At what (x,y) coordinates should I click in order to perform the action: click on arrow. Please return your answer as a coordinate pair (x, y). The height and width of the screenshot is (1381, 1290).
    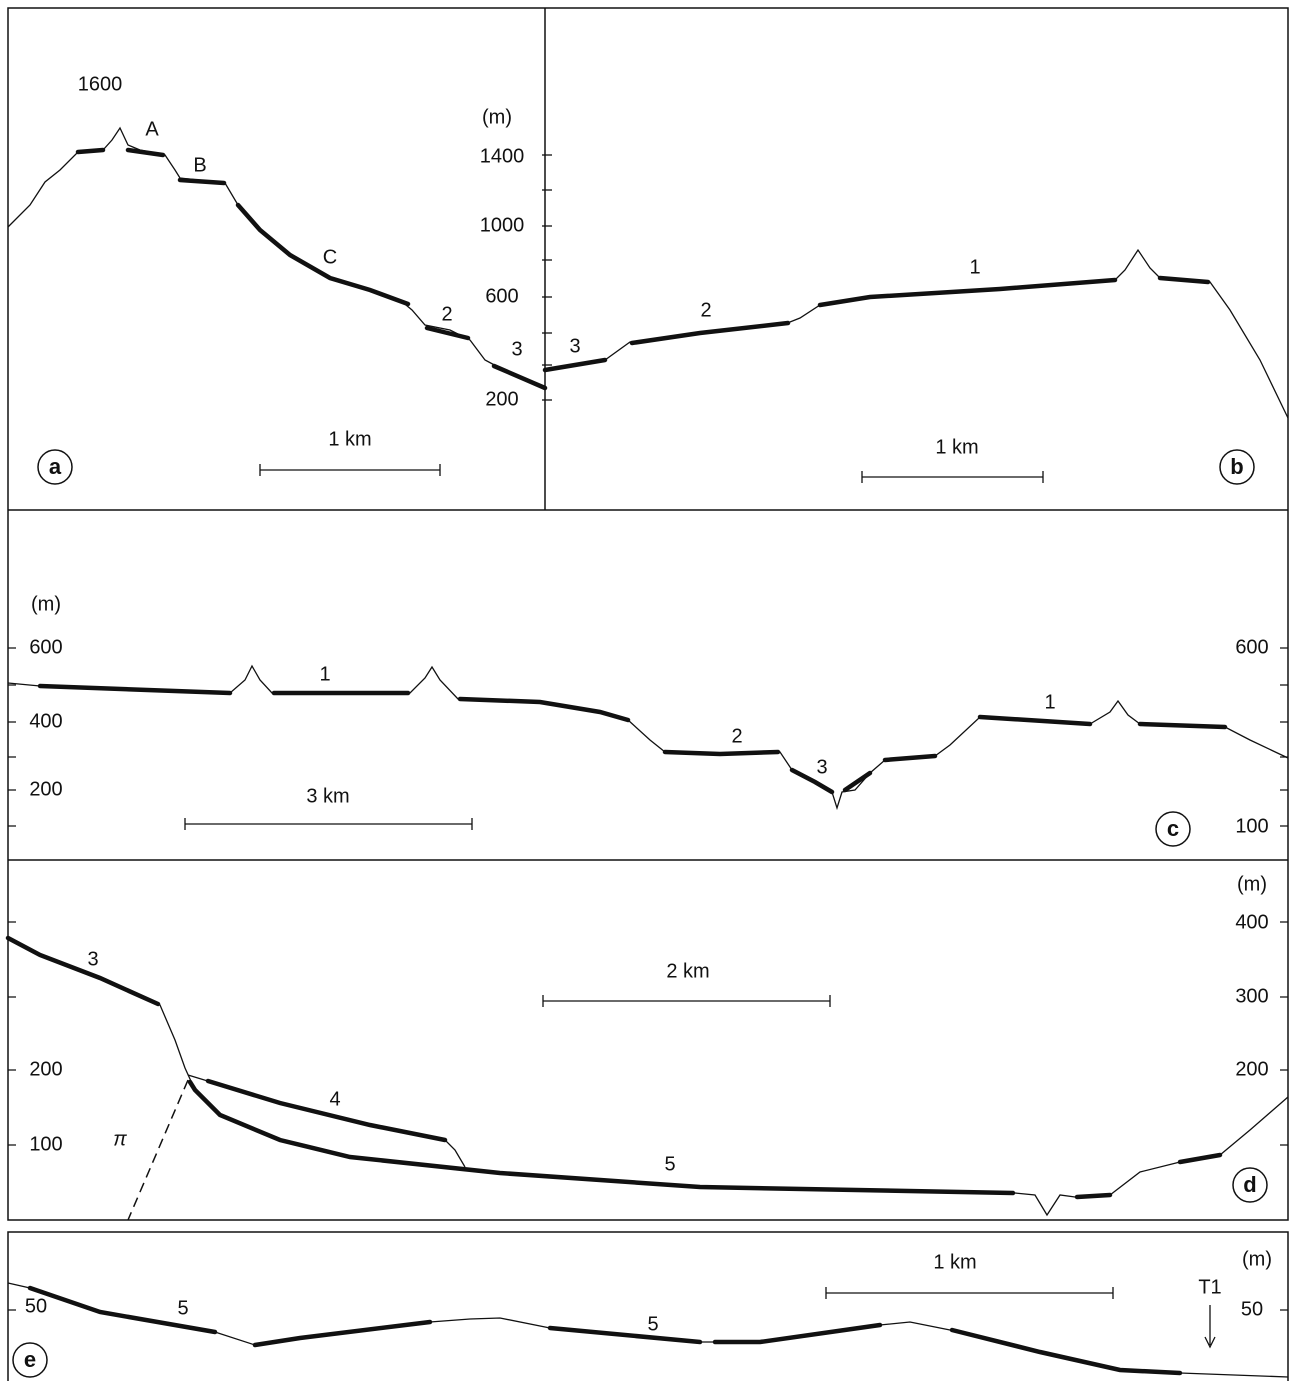
    Looking at the image, I should click on (1210, 1327).